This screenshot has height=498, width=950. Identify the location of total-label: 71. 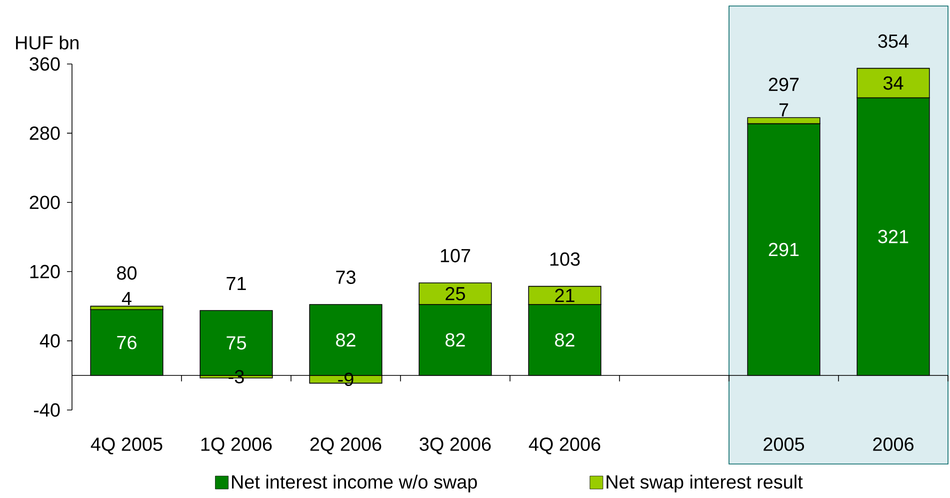
(236, 283).